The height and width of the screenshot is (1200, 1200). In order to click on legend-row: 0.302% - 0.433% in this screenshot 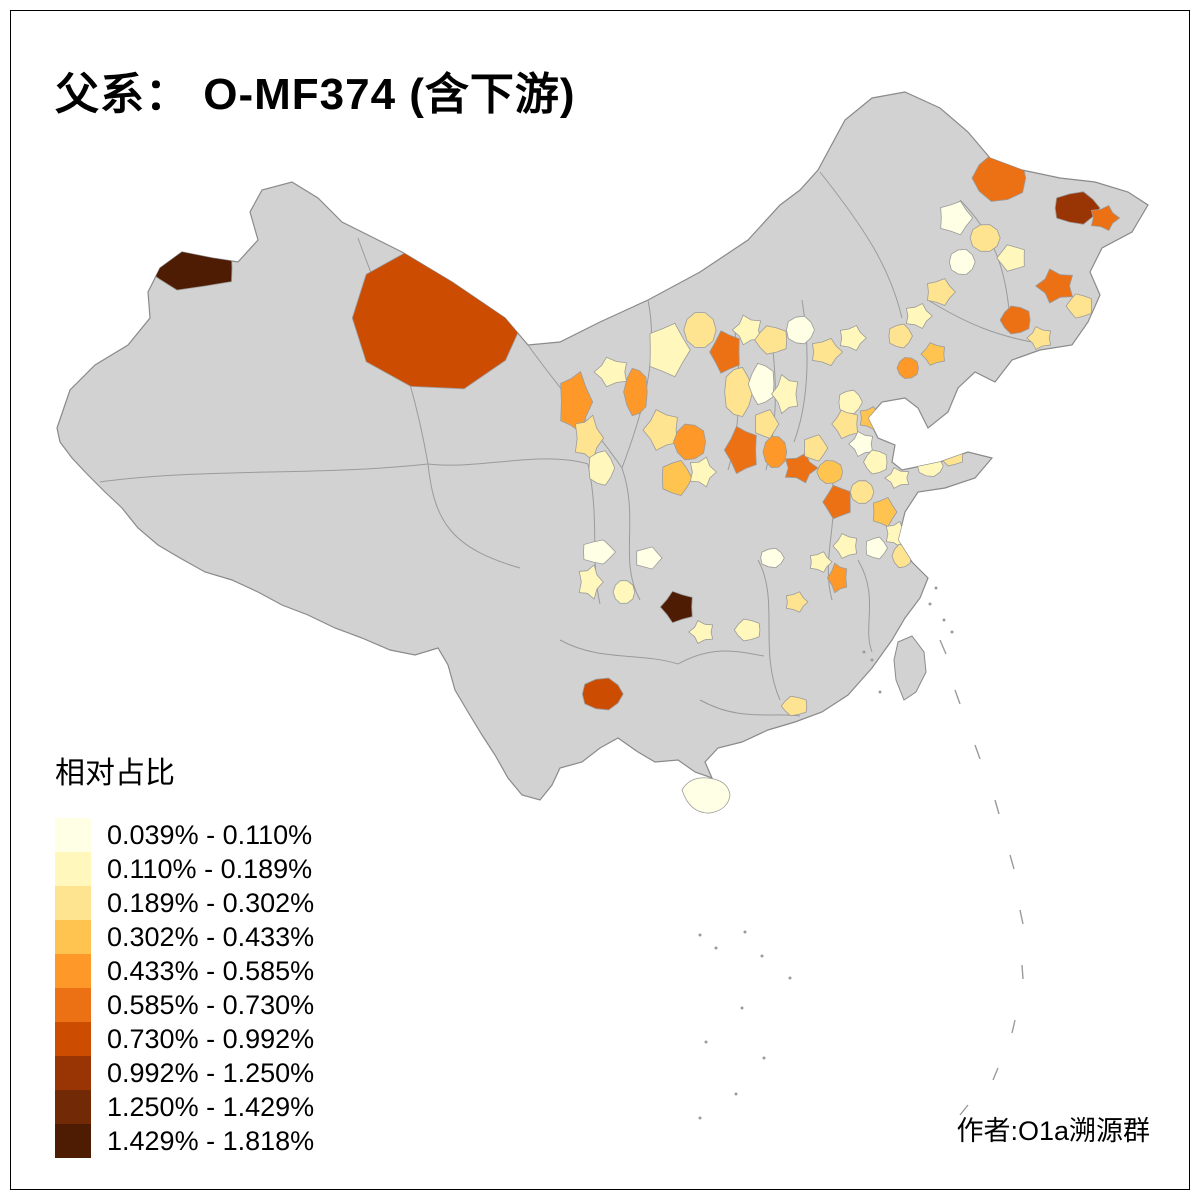, I will do `click(184, 937)`.